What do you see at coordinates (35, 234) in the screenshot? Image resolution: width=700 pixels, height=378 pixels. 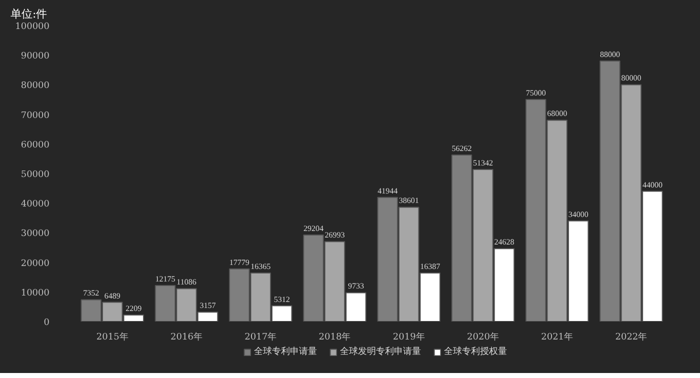 I see `y-tick-label: 30000` at bounding box center [35, 234].